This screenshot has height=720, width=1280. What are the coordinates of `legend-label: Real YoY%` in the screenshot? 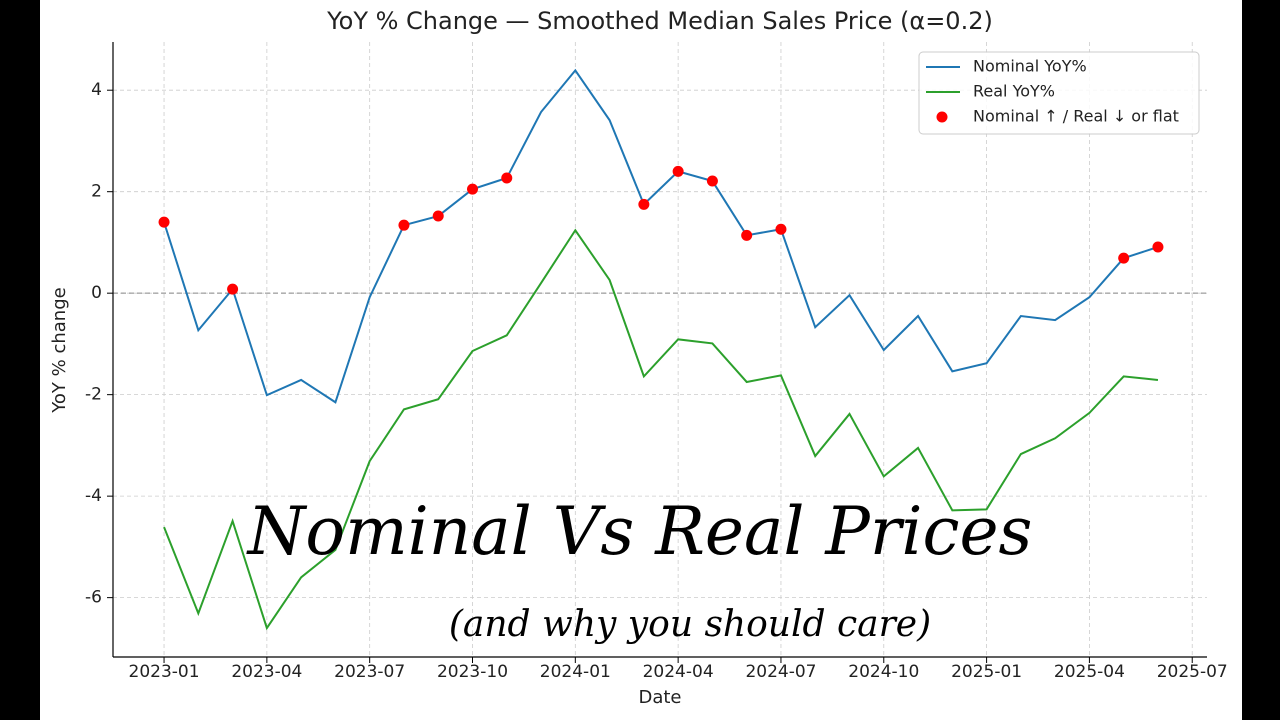 It's located at (1014, 91).